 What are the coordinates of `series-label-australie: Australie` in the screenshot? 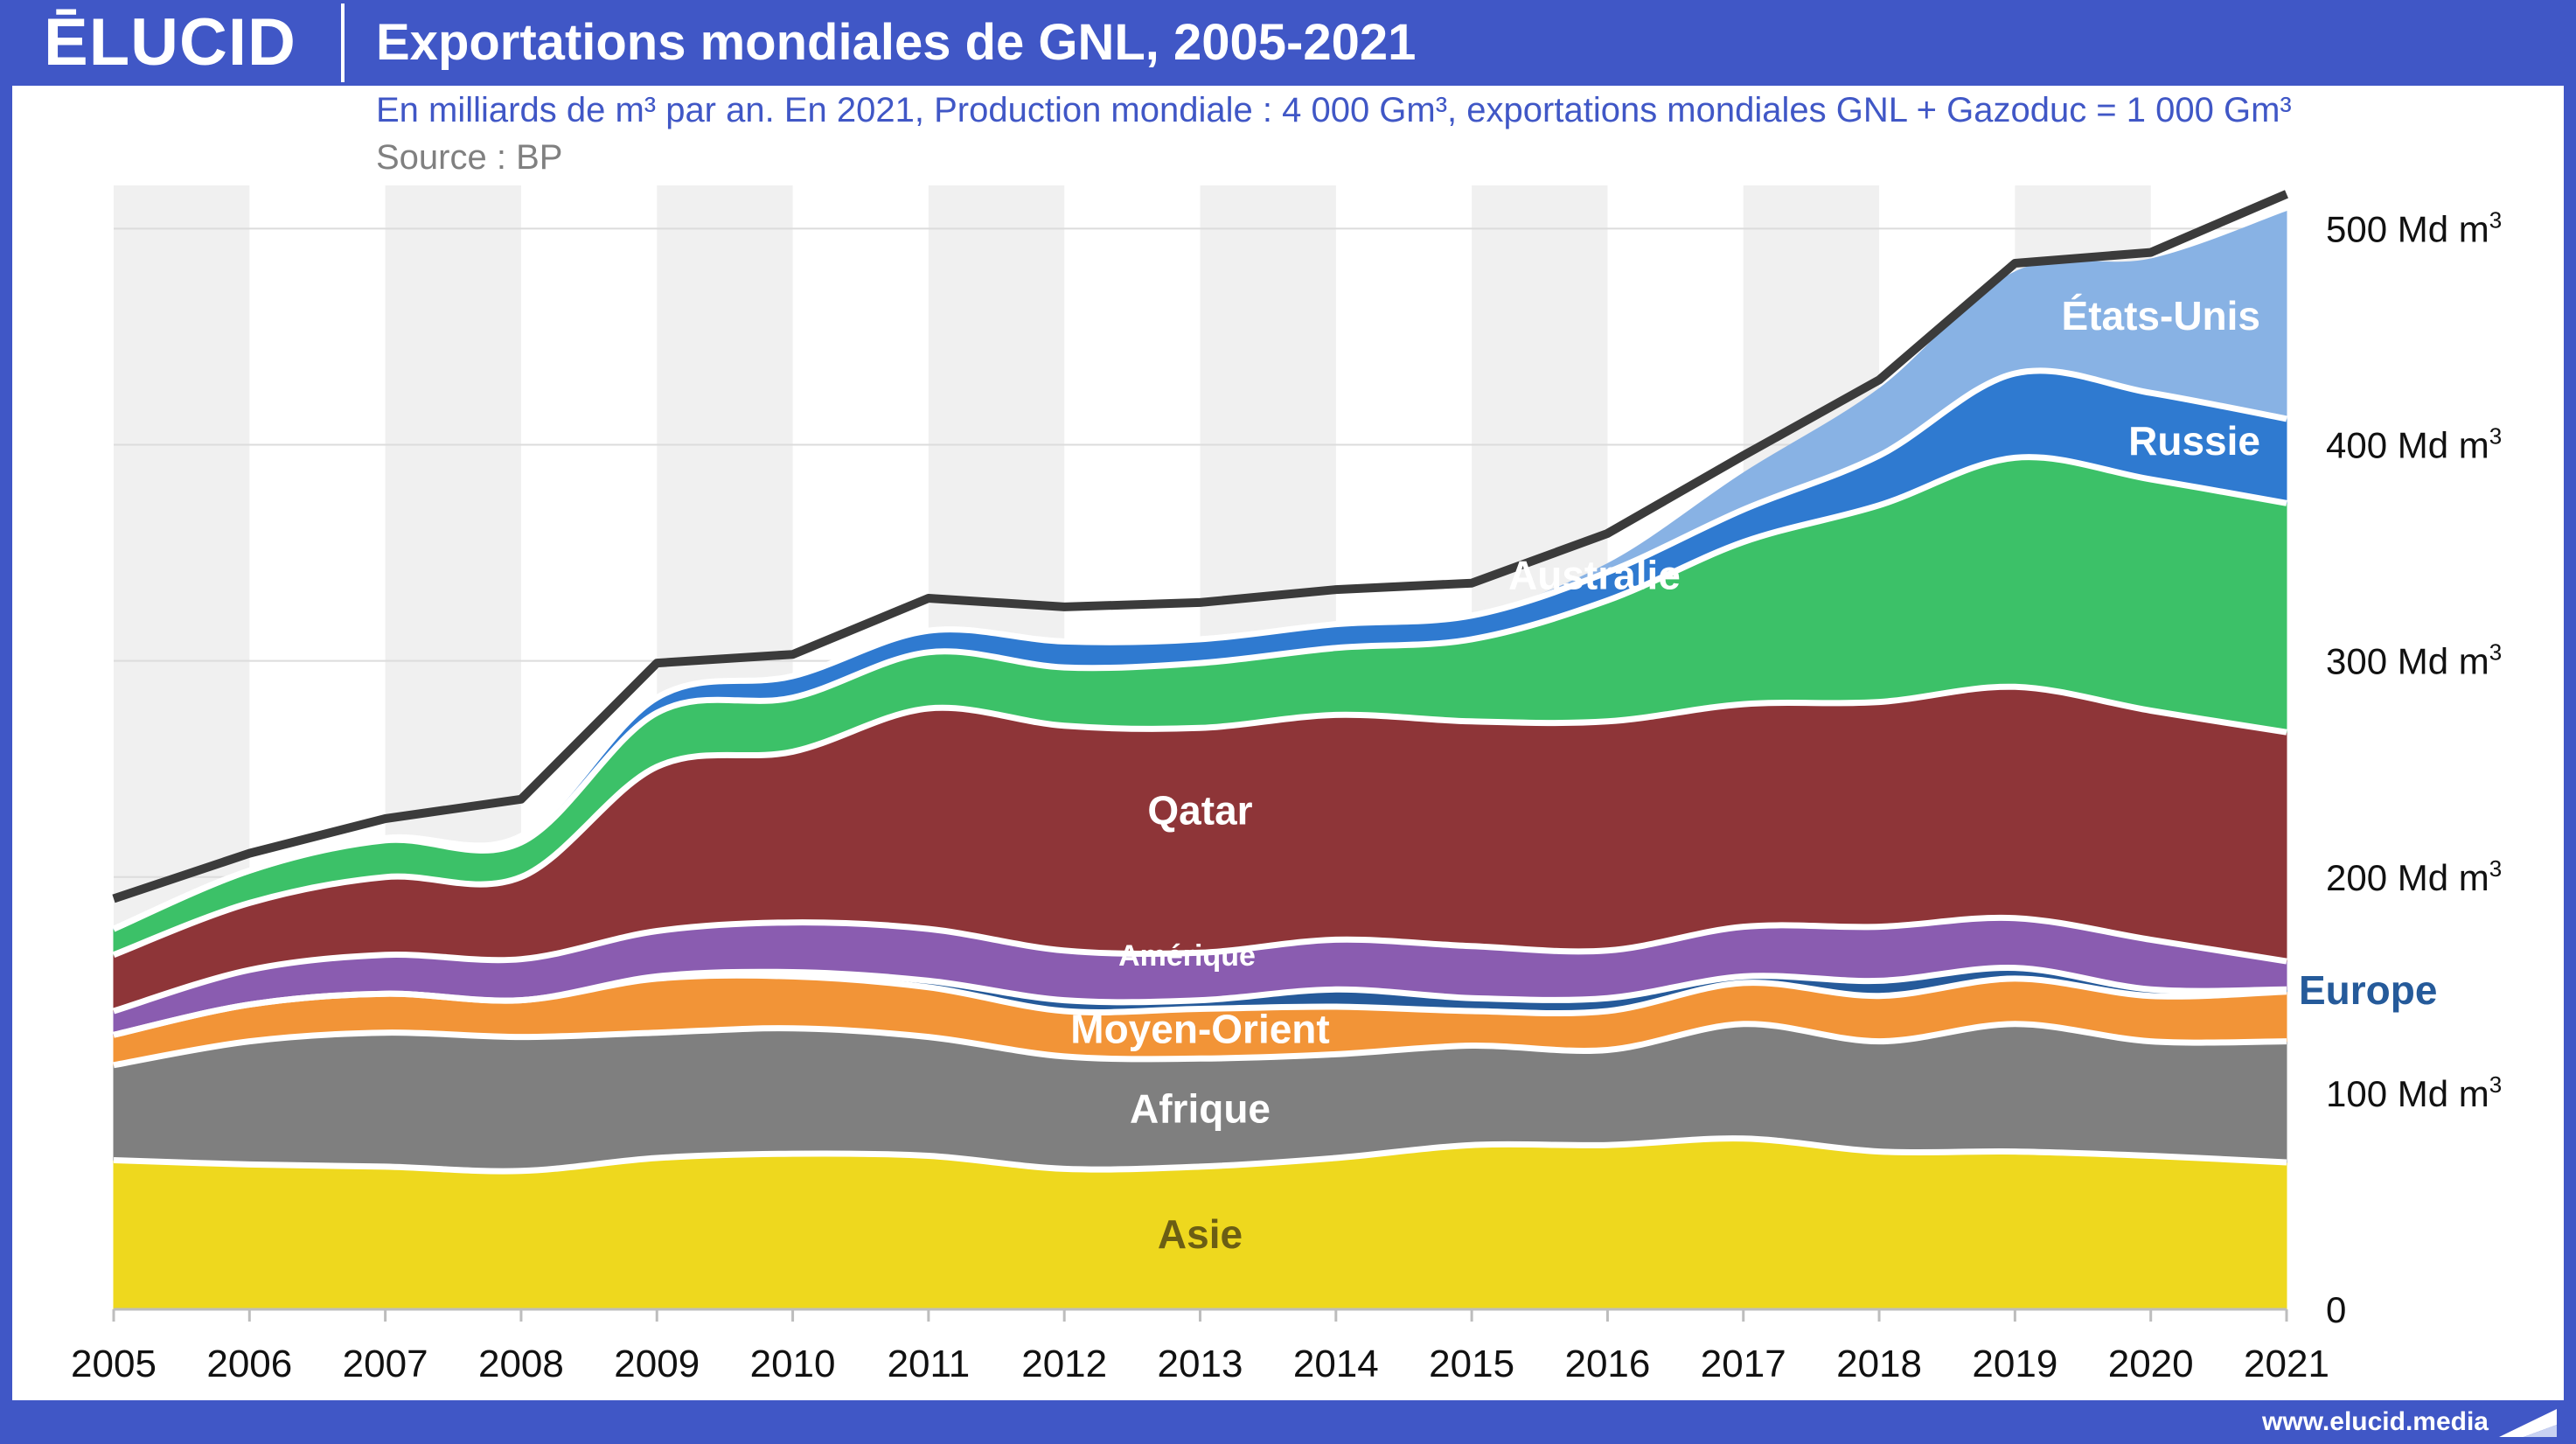 It's located at (1594, 574).